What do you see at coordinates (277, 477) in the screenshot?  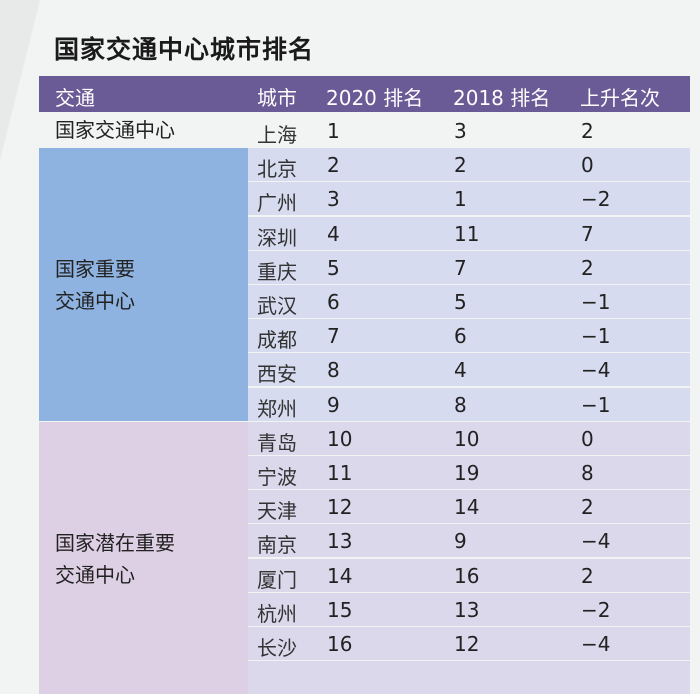 I see `city-cell: 宁波` at bounding box center [277, 477].